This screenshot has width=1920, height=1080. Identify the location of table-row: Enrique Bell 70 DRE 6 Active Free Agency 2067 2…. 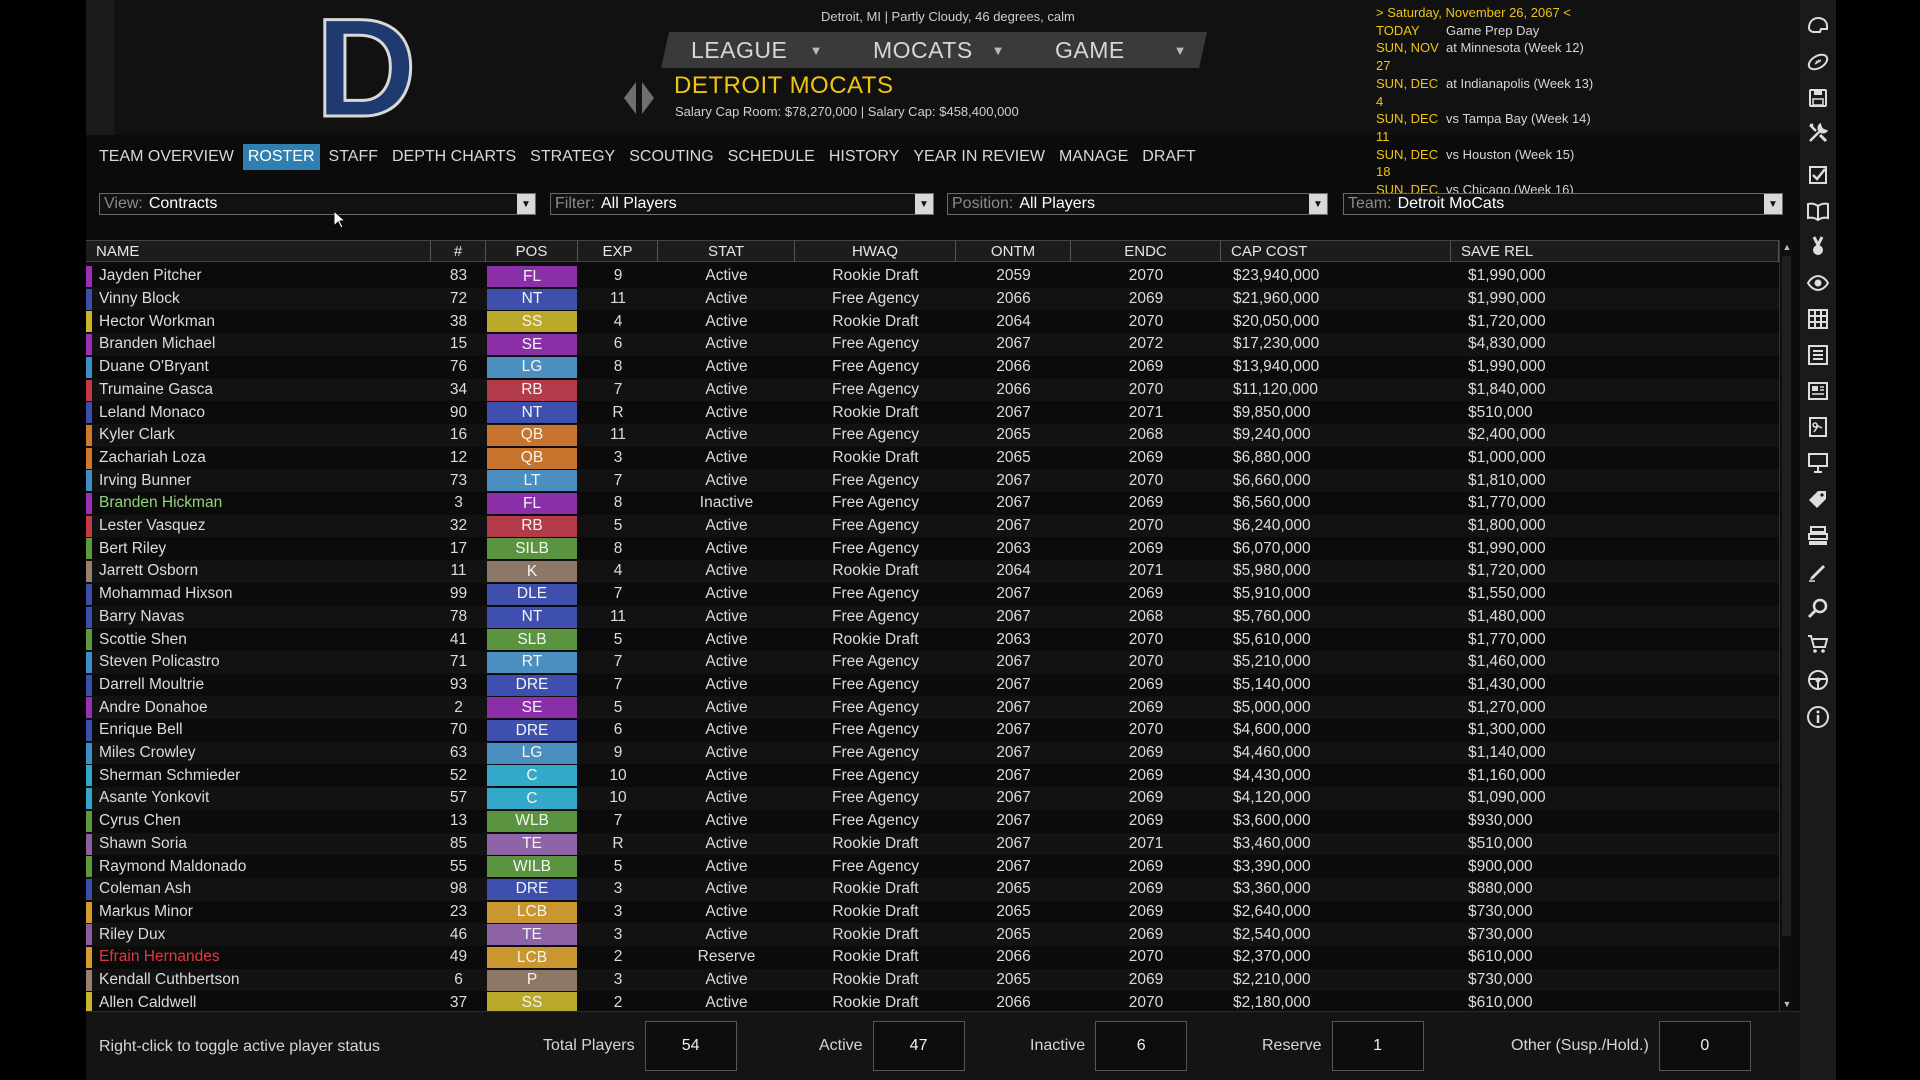
(932, 730).